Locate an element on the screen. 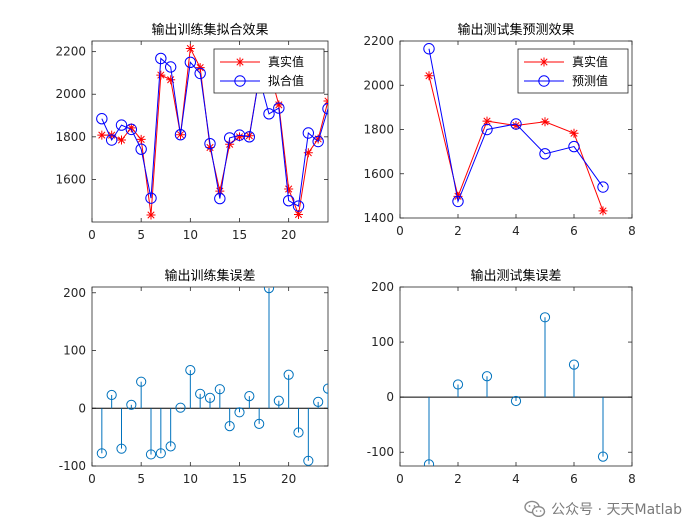 This screenshot has width=700, height=525. legend-label: 预测值 is located at coordinates (590, 80).